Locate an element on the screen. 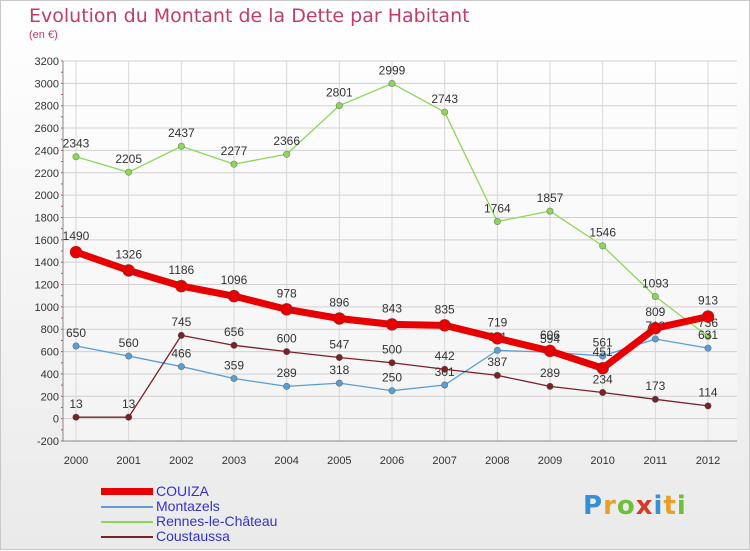 This screenshot has height=551, width=750. chart-unit-label: (en €) is located at coordinates (43, 35).